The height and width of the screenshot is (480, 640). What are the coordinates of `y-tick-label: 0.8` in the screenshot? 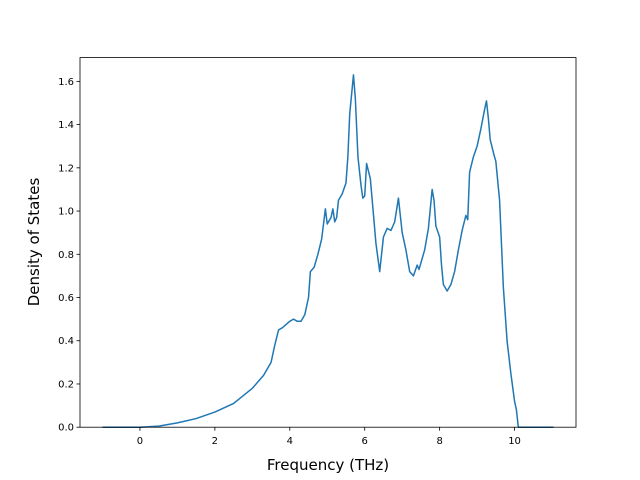 It's located at (66, 255).